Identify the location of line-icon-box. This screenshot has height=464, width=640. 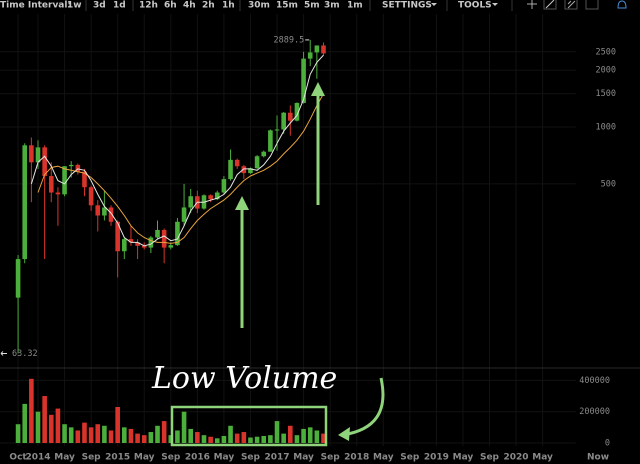
(550, 5).